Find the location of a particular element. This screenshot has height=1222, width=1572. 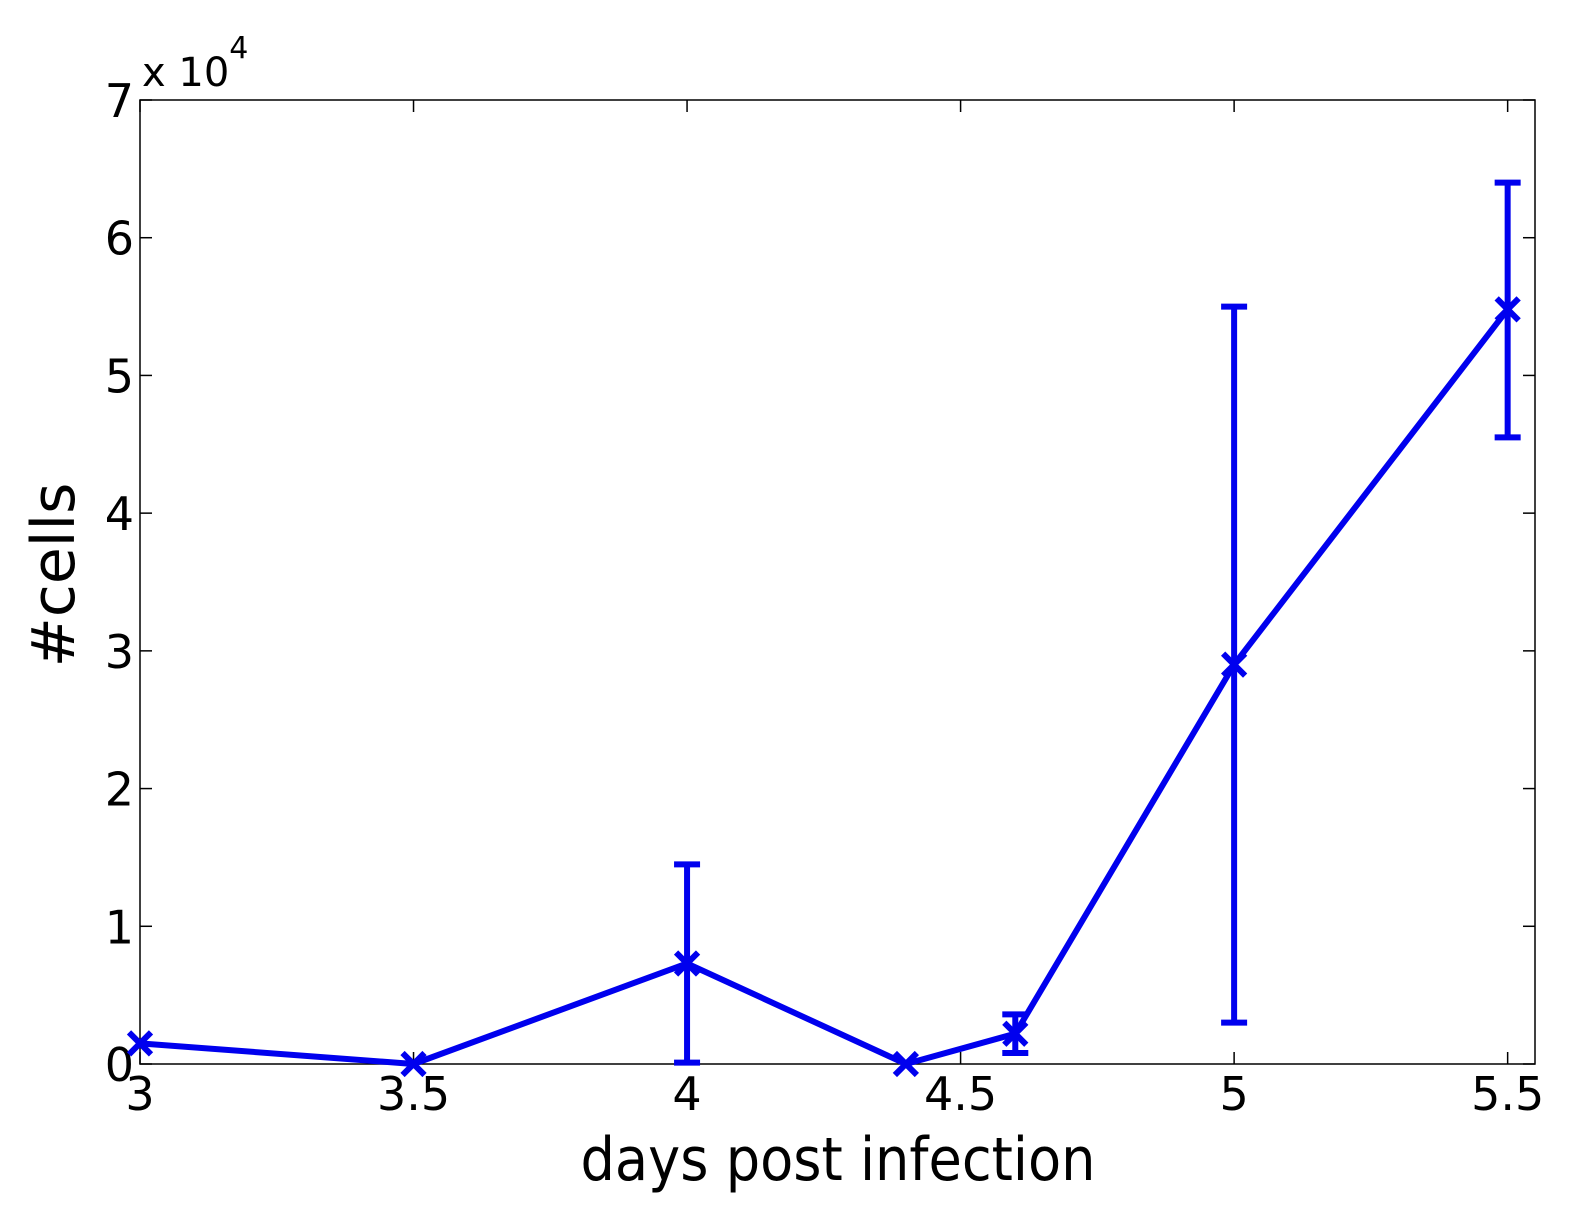

x-tick-label: 3 is located at coordinates (139, 1094).